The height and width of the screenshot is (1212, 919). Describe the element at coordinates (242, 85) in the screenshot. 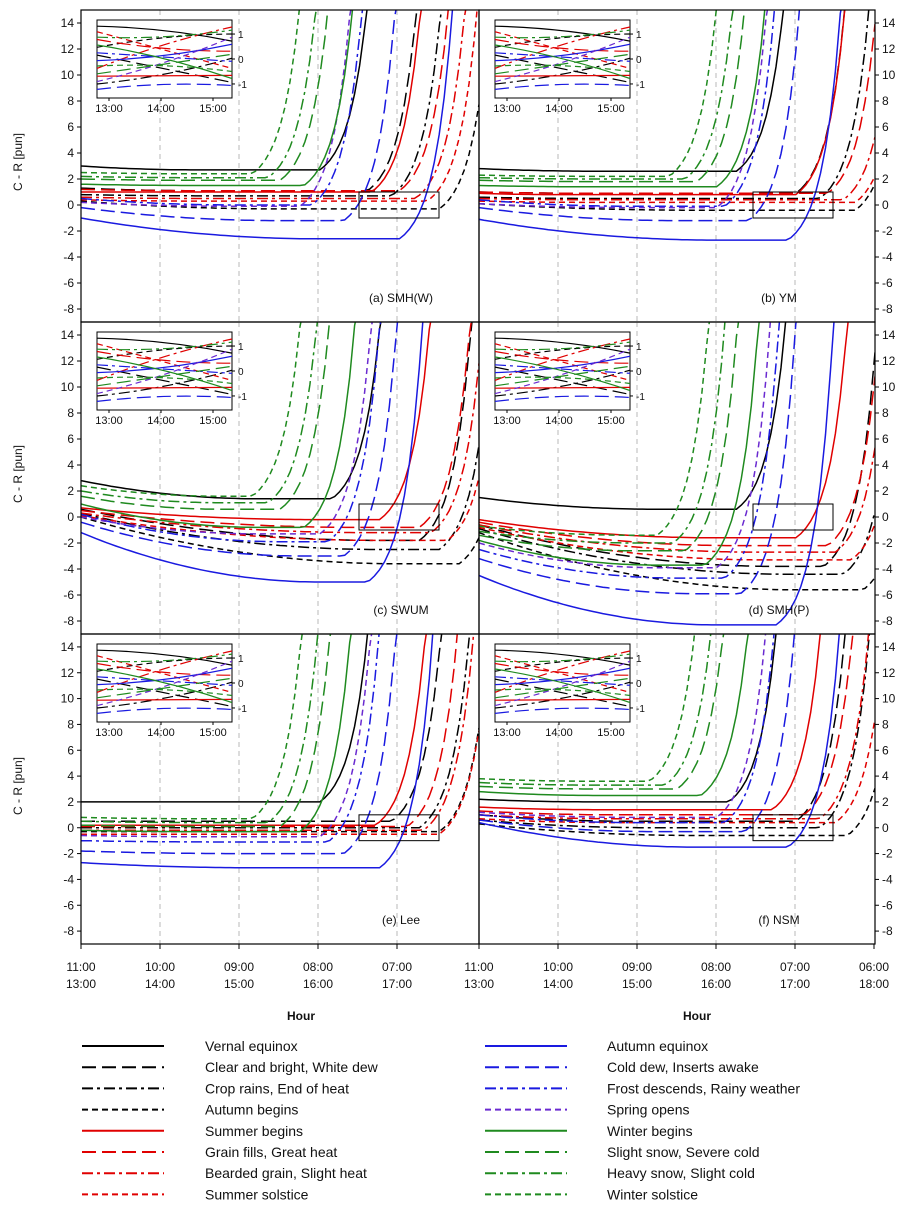

I see `inset-y-tick-label: -1` at that location.